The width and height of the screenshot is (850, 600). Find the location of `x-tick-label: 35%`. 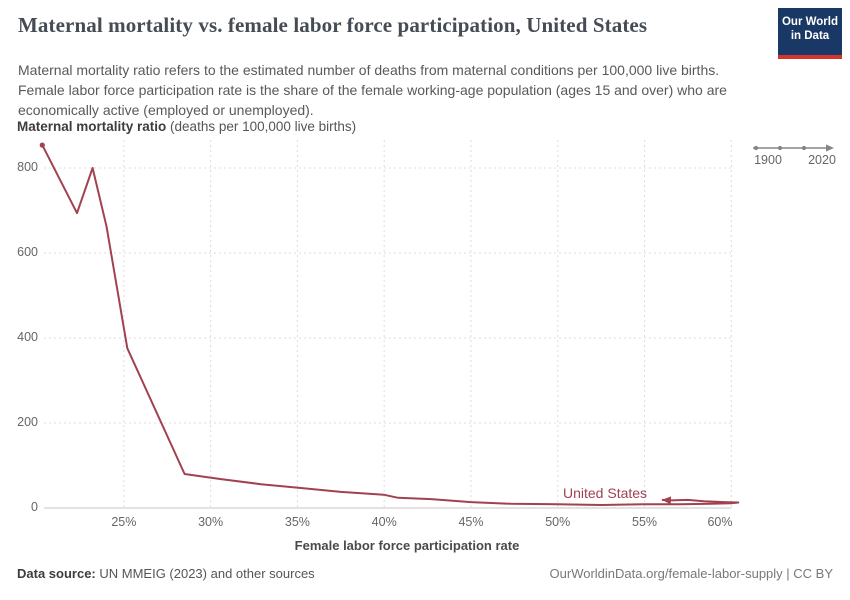

x-tick-label: 35% is located at coordinates (297, 522).